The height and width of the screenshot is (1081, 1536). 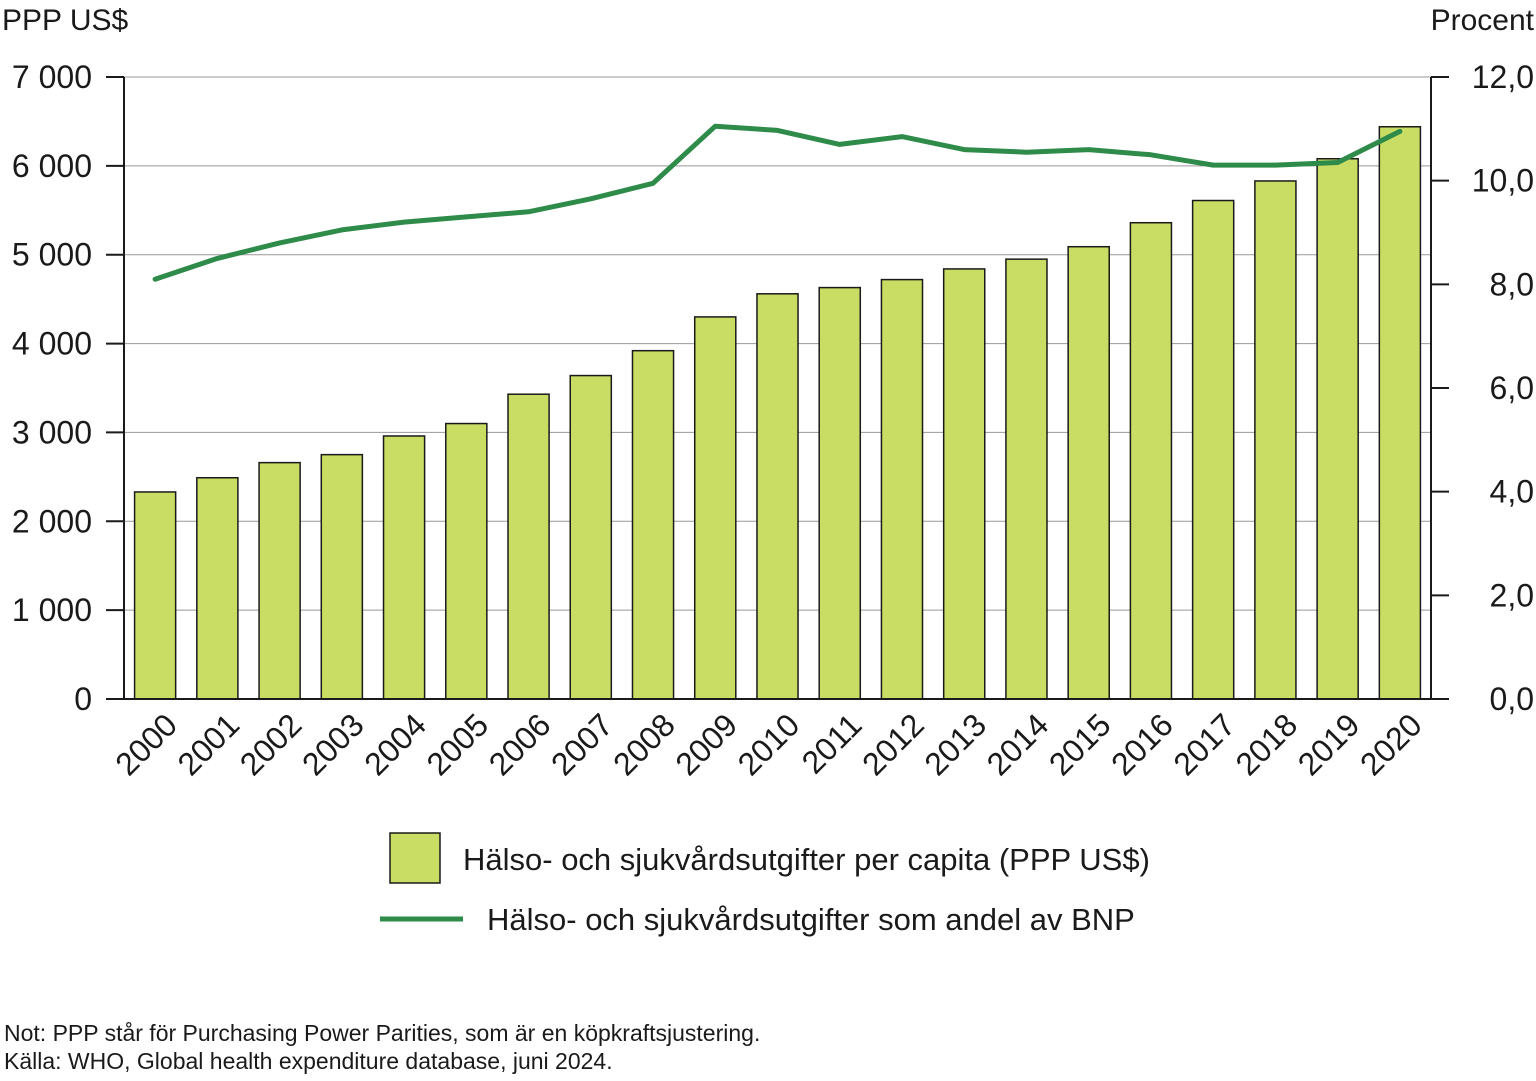 What do you see at coordinates (52, 255) in the screenshot?
I see `left-tick-label: 5 000` at bounding box center [52, 255].